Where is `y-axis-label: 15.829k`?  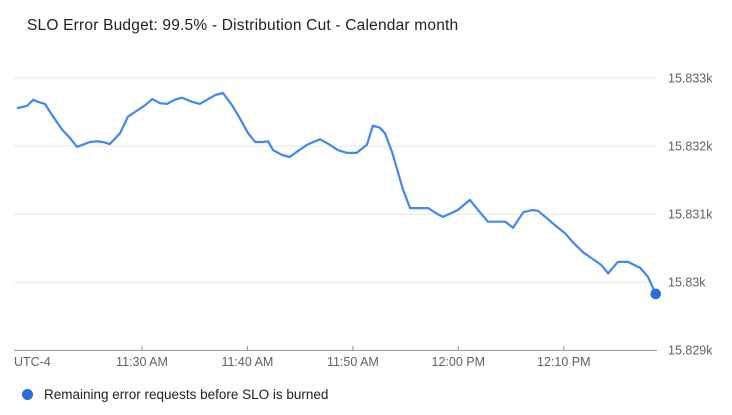
y-axis-label: 15.829k is located at coordinates (690, 351).